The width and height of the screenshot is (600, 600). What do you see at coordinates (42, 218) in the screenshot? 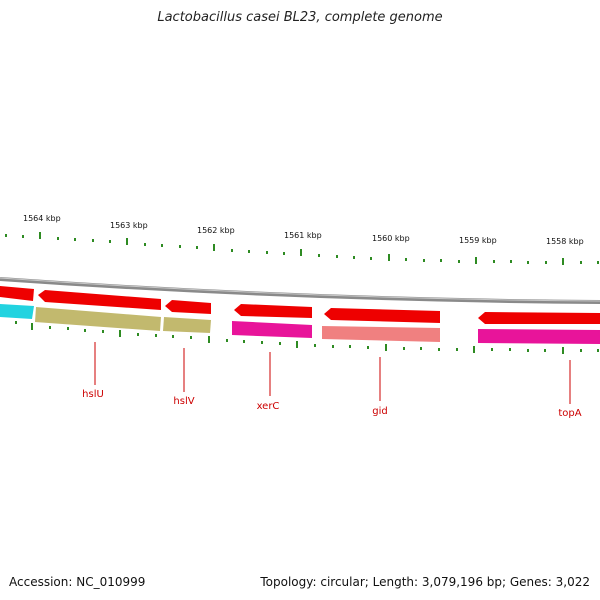
I see `scale-label: 1564 kbp` at bounding box center [42, 218].